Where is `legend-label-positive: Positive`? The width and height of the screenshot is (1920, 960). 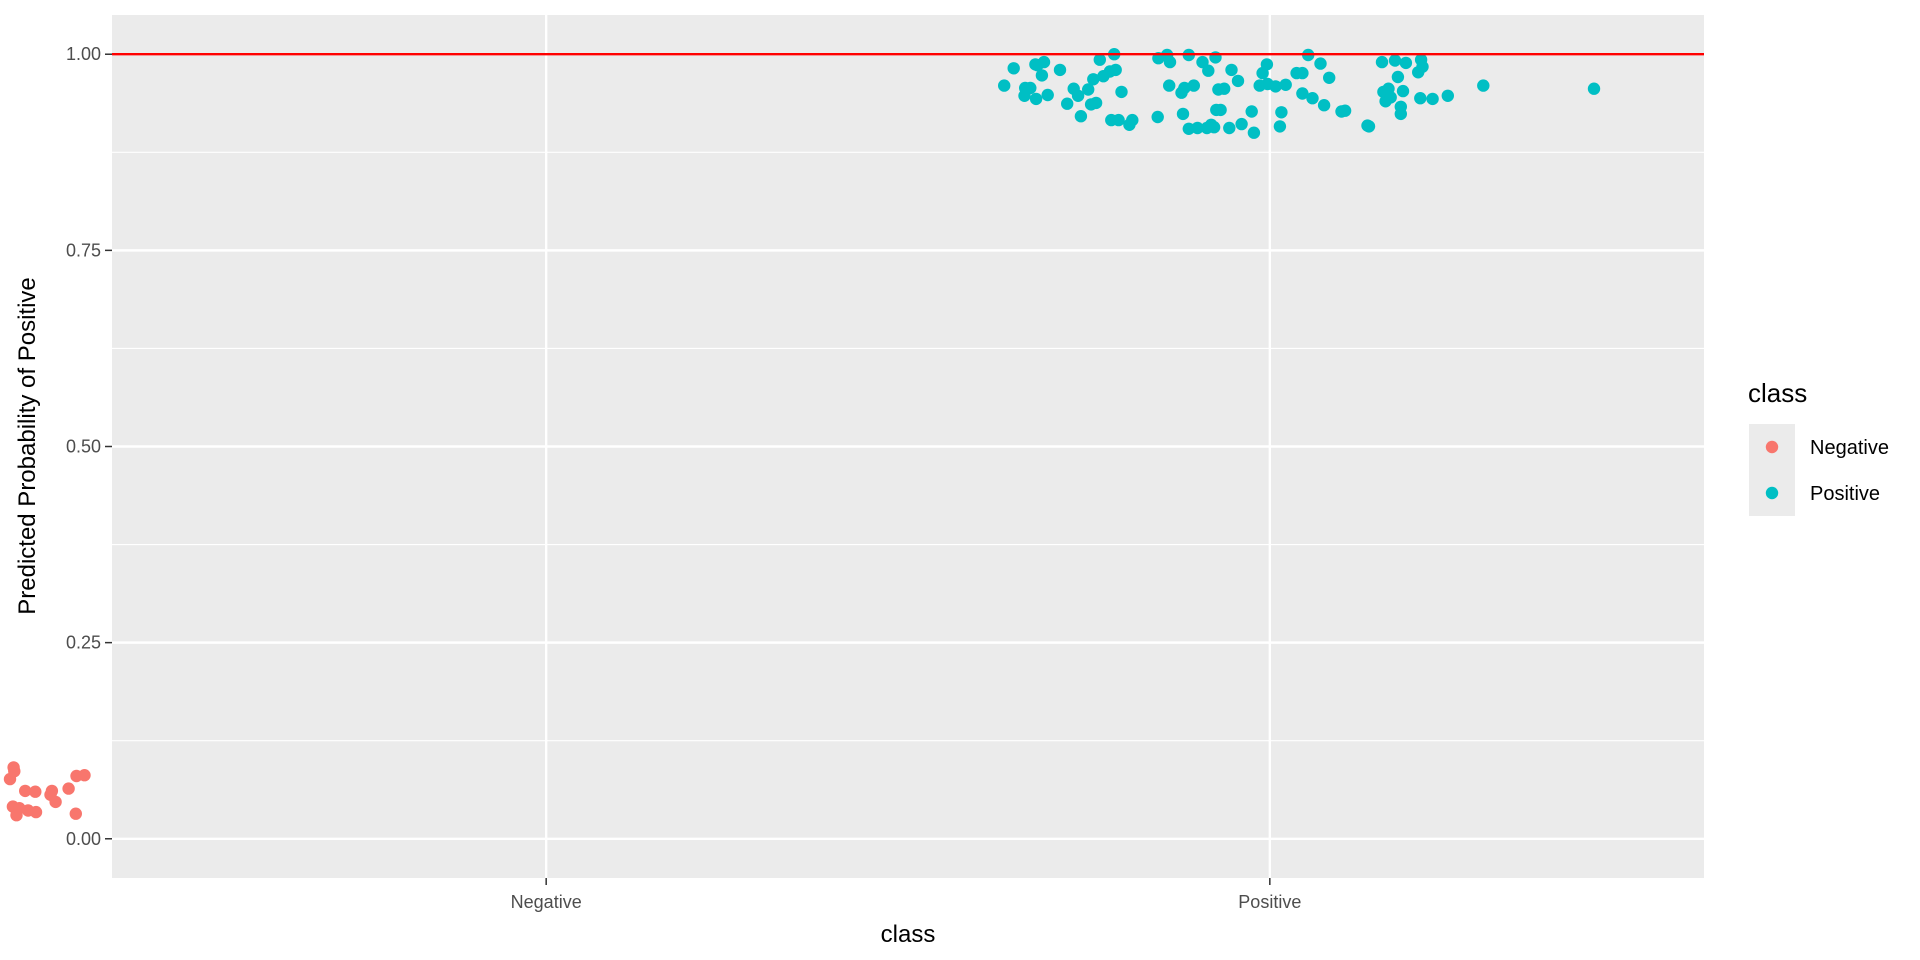 legend-label-positive: Positive is located at coordinates (1845, 494).